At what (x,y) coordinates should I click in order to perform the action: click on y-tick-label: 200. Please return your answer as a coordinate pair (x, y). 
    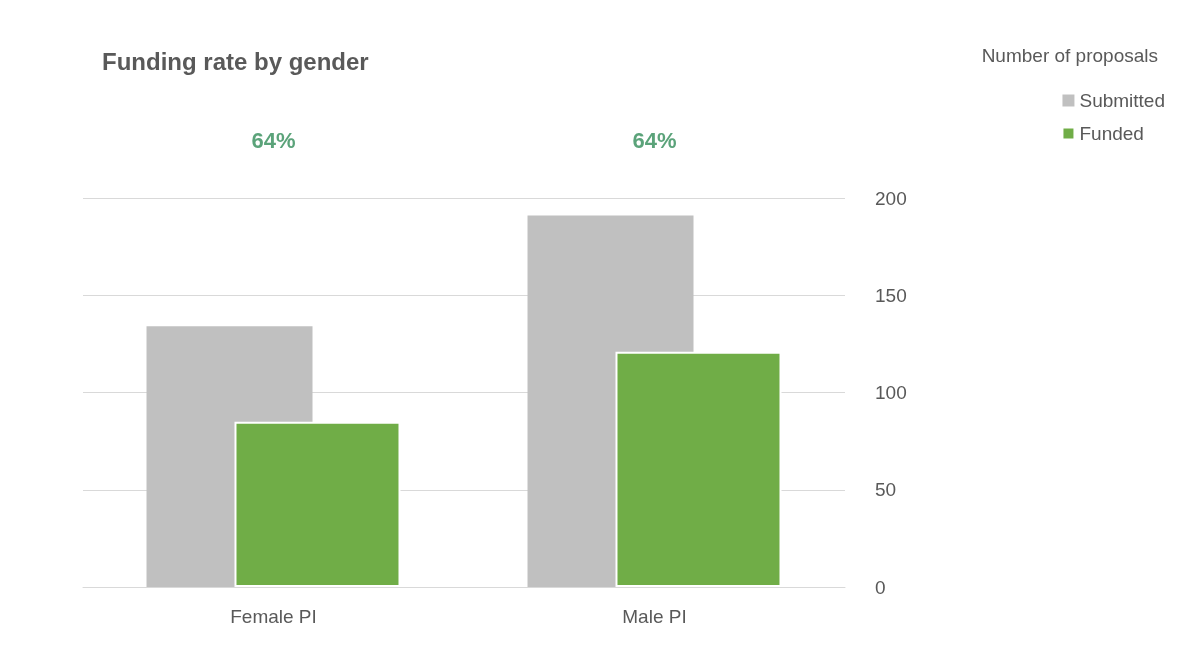
    Looking at the image, I should click on (891, 198).